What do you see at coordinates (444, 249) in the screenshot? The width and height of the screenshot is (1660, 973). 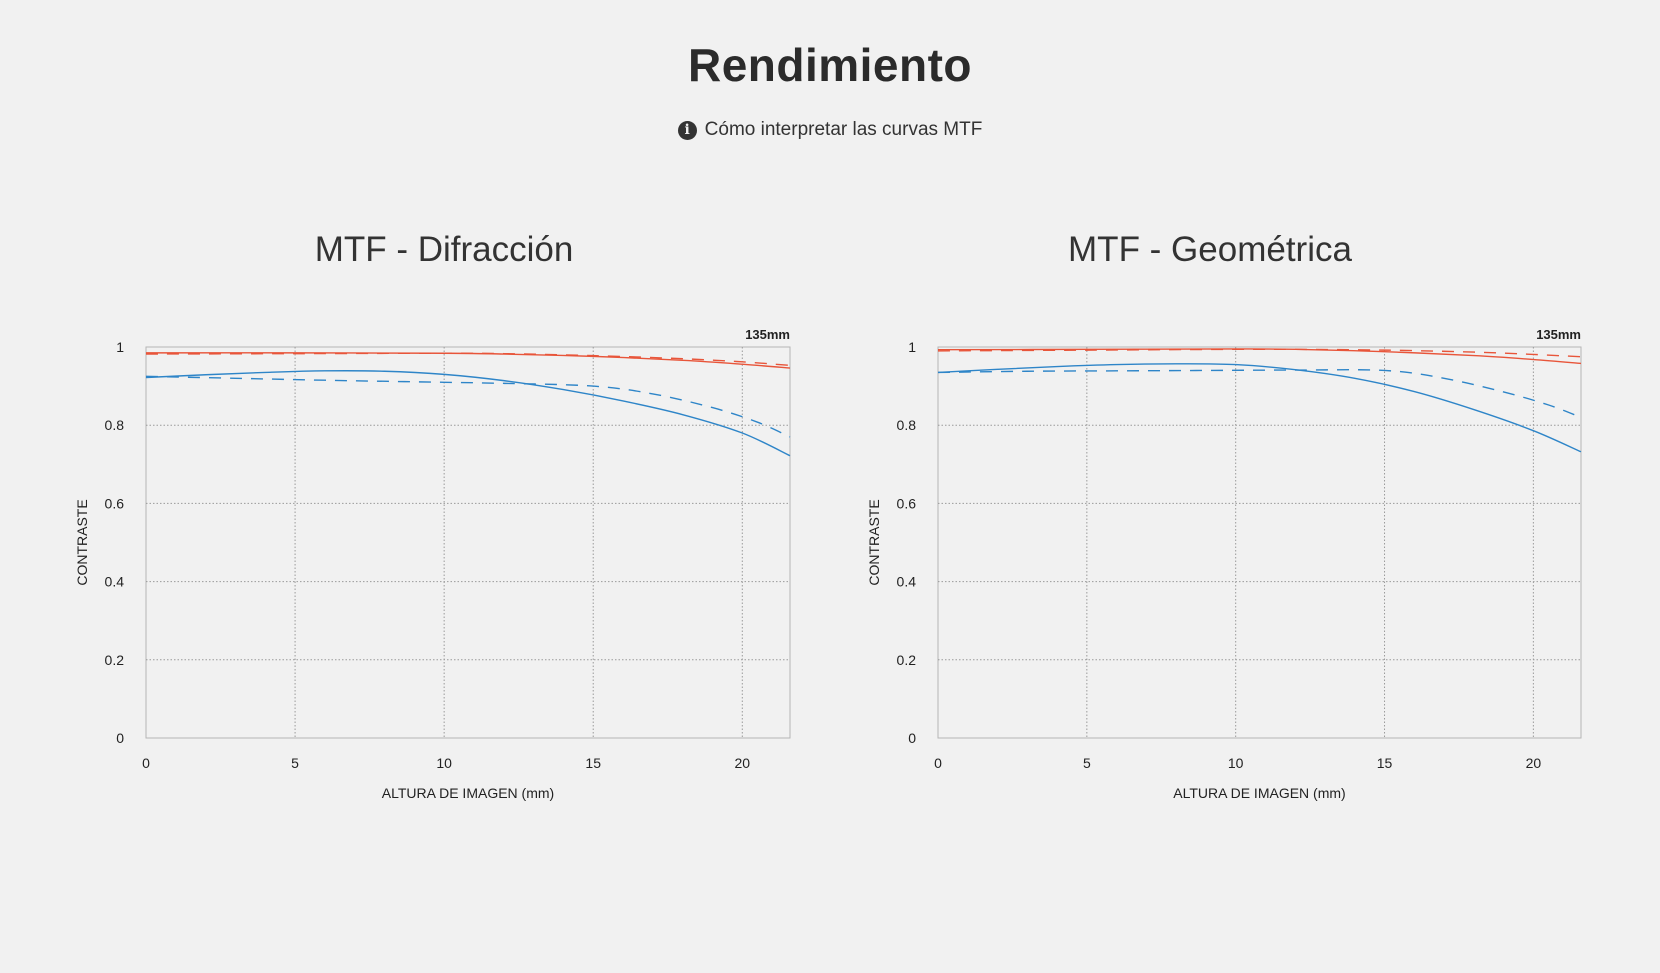 I see `chart-title-diffraction: MTF - Difracción` at bounding box center [444, 249].